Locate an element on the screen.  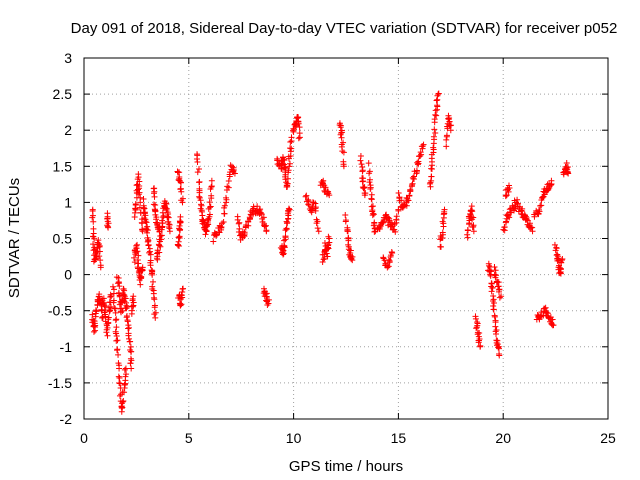
y-tick-label: -2 is located at coordinates (66, 419).